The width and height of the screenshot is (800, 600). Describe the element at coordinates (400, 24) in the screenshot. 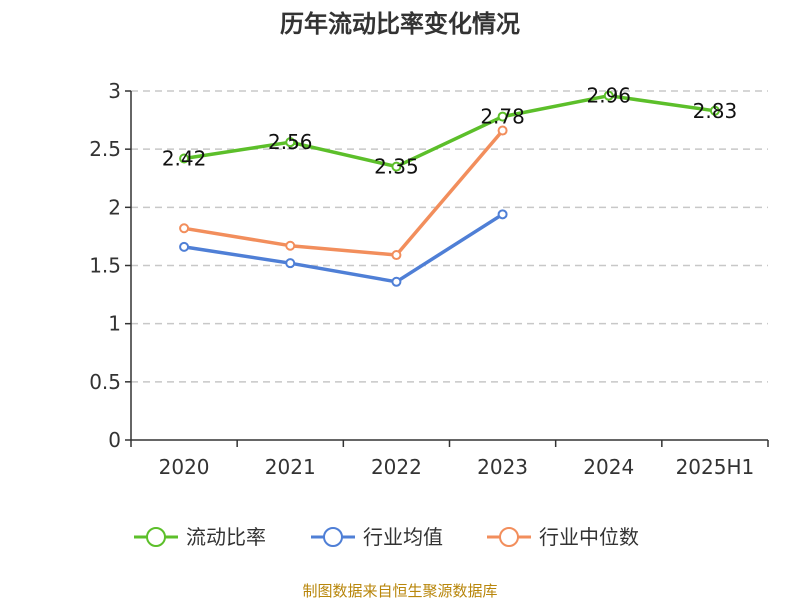

I see `chart-title: 历年流动比率变化情况` at that location.